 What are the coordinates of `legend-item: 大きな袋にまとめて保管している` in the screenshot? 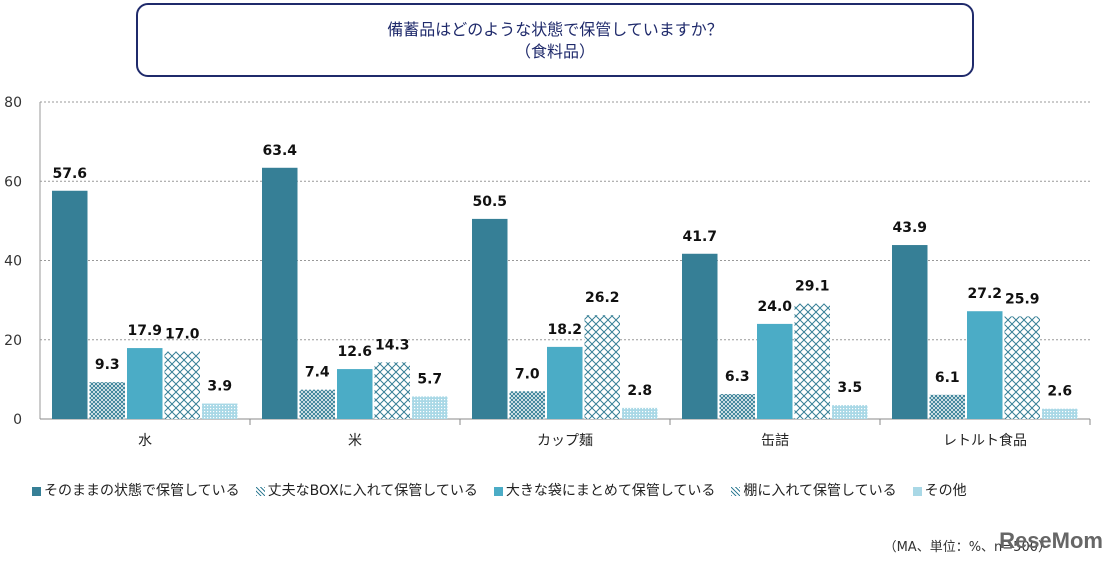 It's located at (604, 490).